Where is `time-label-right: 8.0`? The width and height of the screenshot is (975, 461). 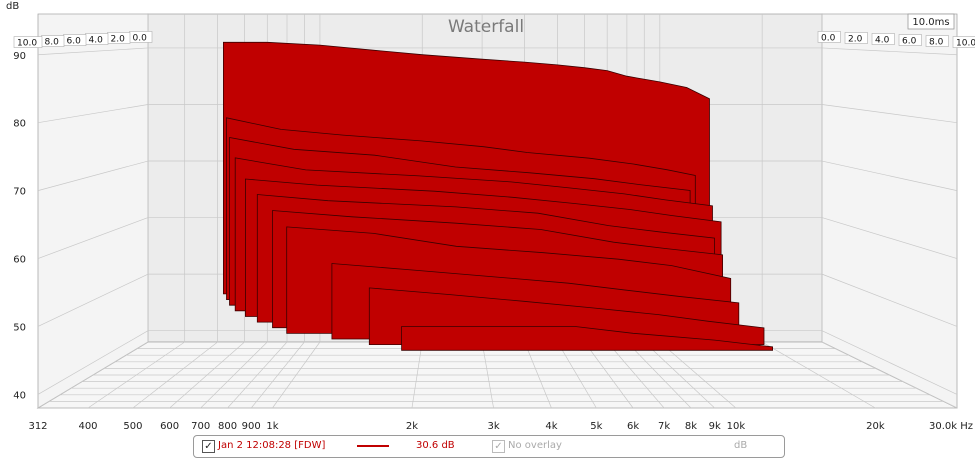 time-label-right: 8.0 is located at coordinates (937, 41).